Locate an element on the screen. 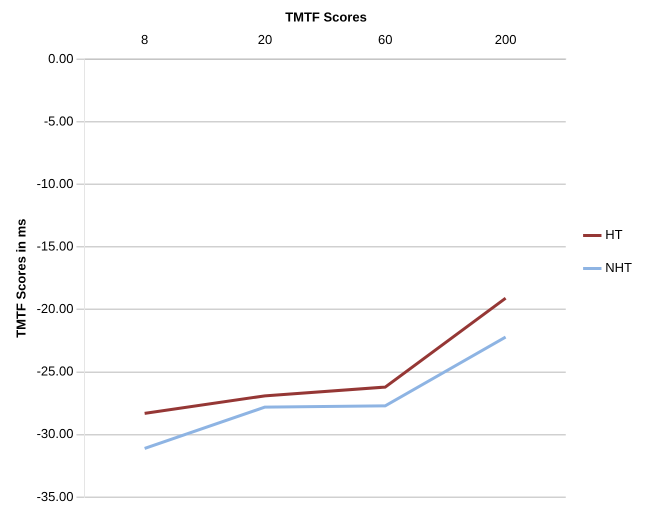 Image resolution: width=662 pixels, height=508 pixels. y-axis-title: TMTF Scores in ms is located at coordinates (20, 278).